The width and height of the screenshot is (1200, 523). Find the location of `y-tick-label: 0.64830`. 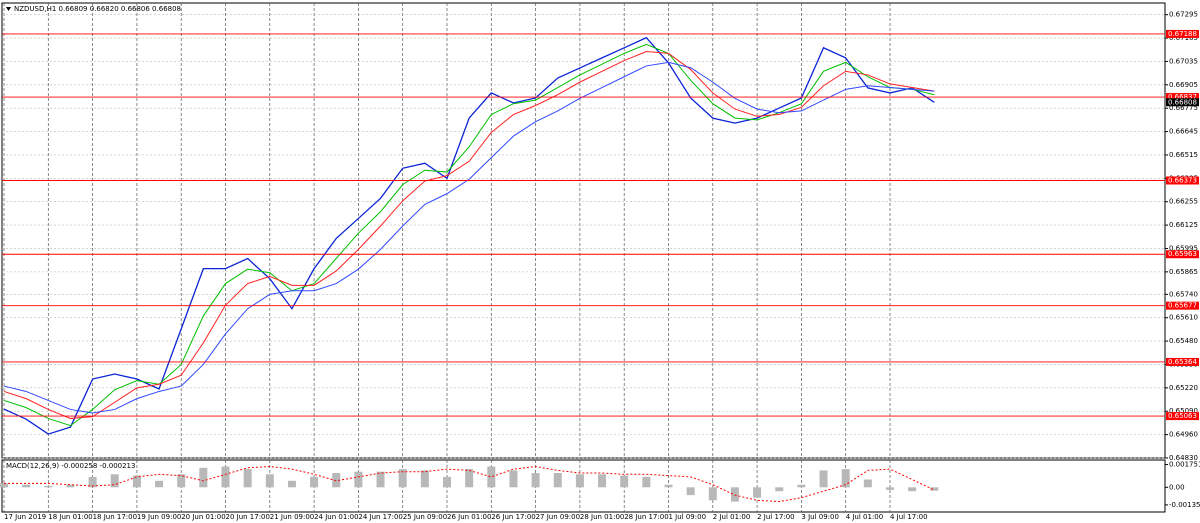

y-tick-label: 0.64830 is located at coordinates (1183, 458).